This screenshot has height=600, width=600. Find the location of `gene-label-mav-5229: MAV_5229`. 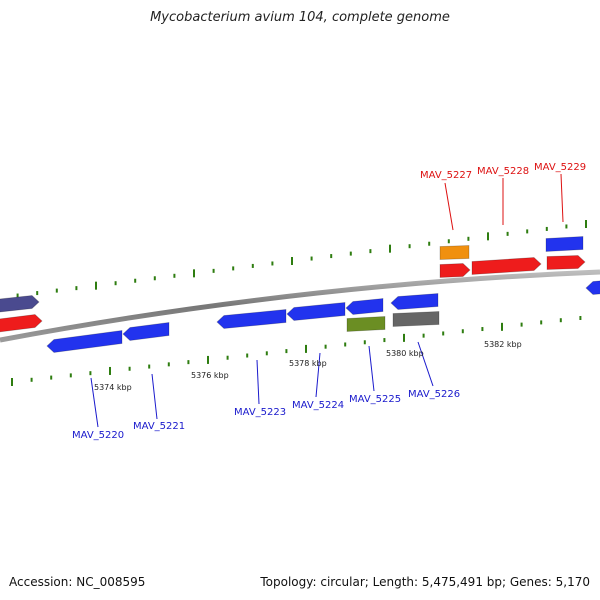

gene-label-mav-5229: MAV_5229 is located at coordinates (560, 167).